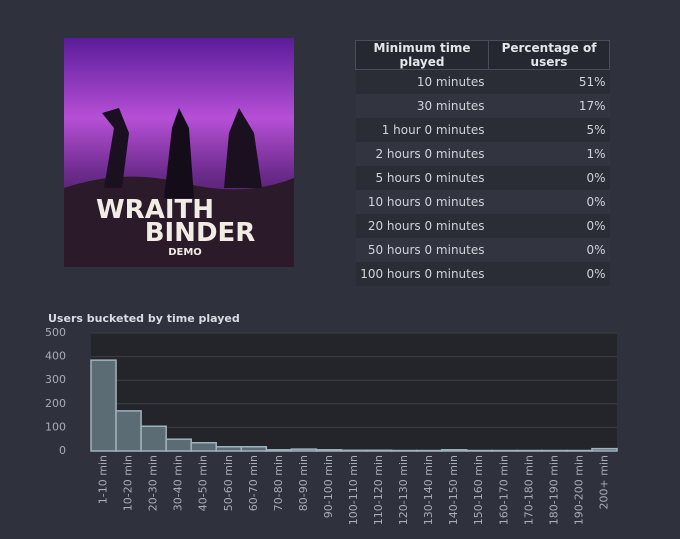 This screenshot has height=539, width=680. I want to click on table-cell: 51%, so click(549, 81).